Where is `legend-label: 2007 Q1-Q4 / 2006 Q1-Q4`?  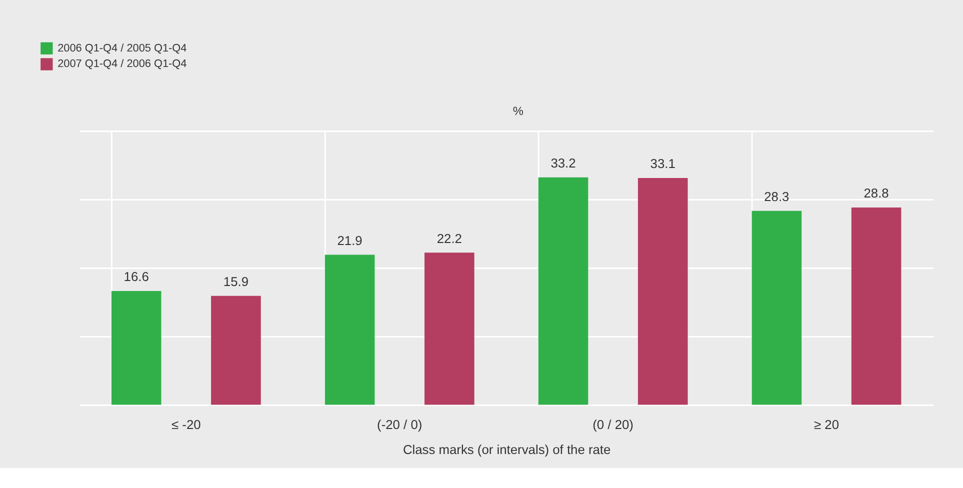
legend-label: 2007 Q1-Q4 / 2006 Q1-Q4 is located at coordinates (122, 64).